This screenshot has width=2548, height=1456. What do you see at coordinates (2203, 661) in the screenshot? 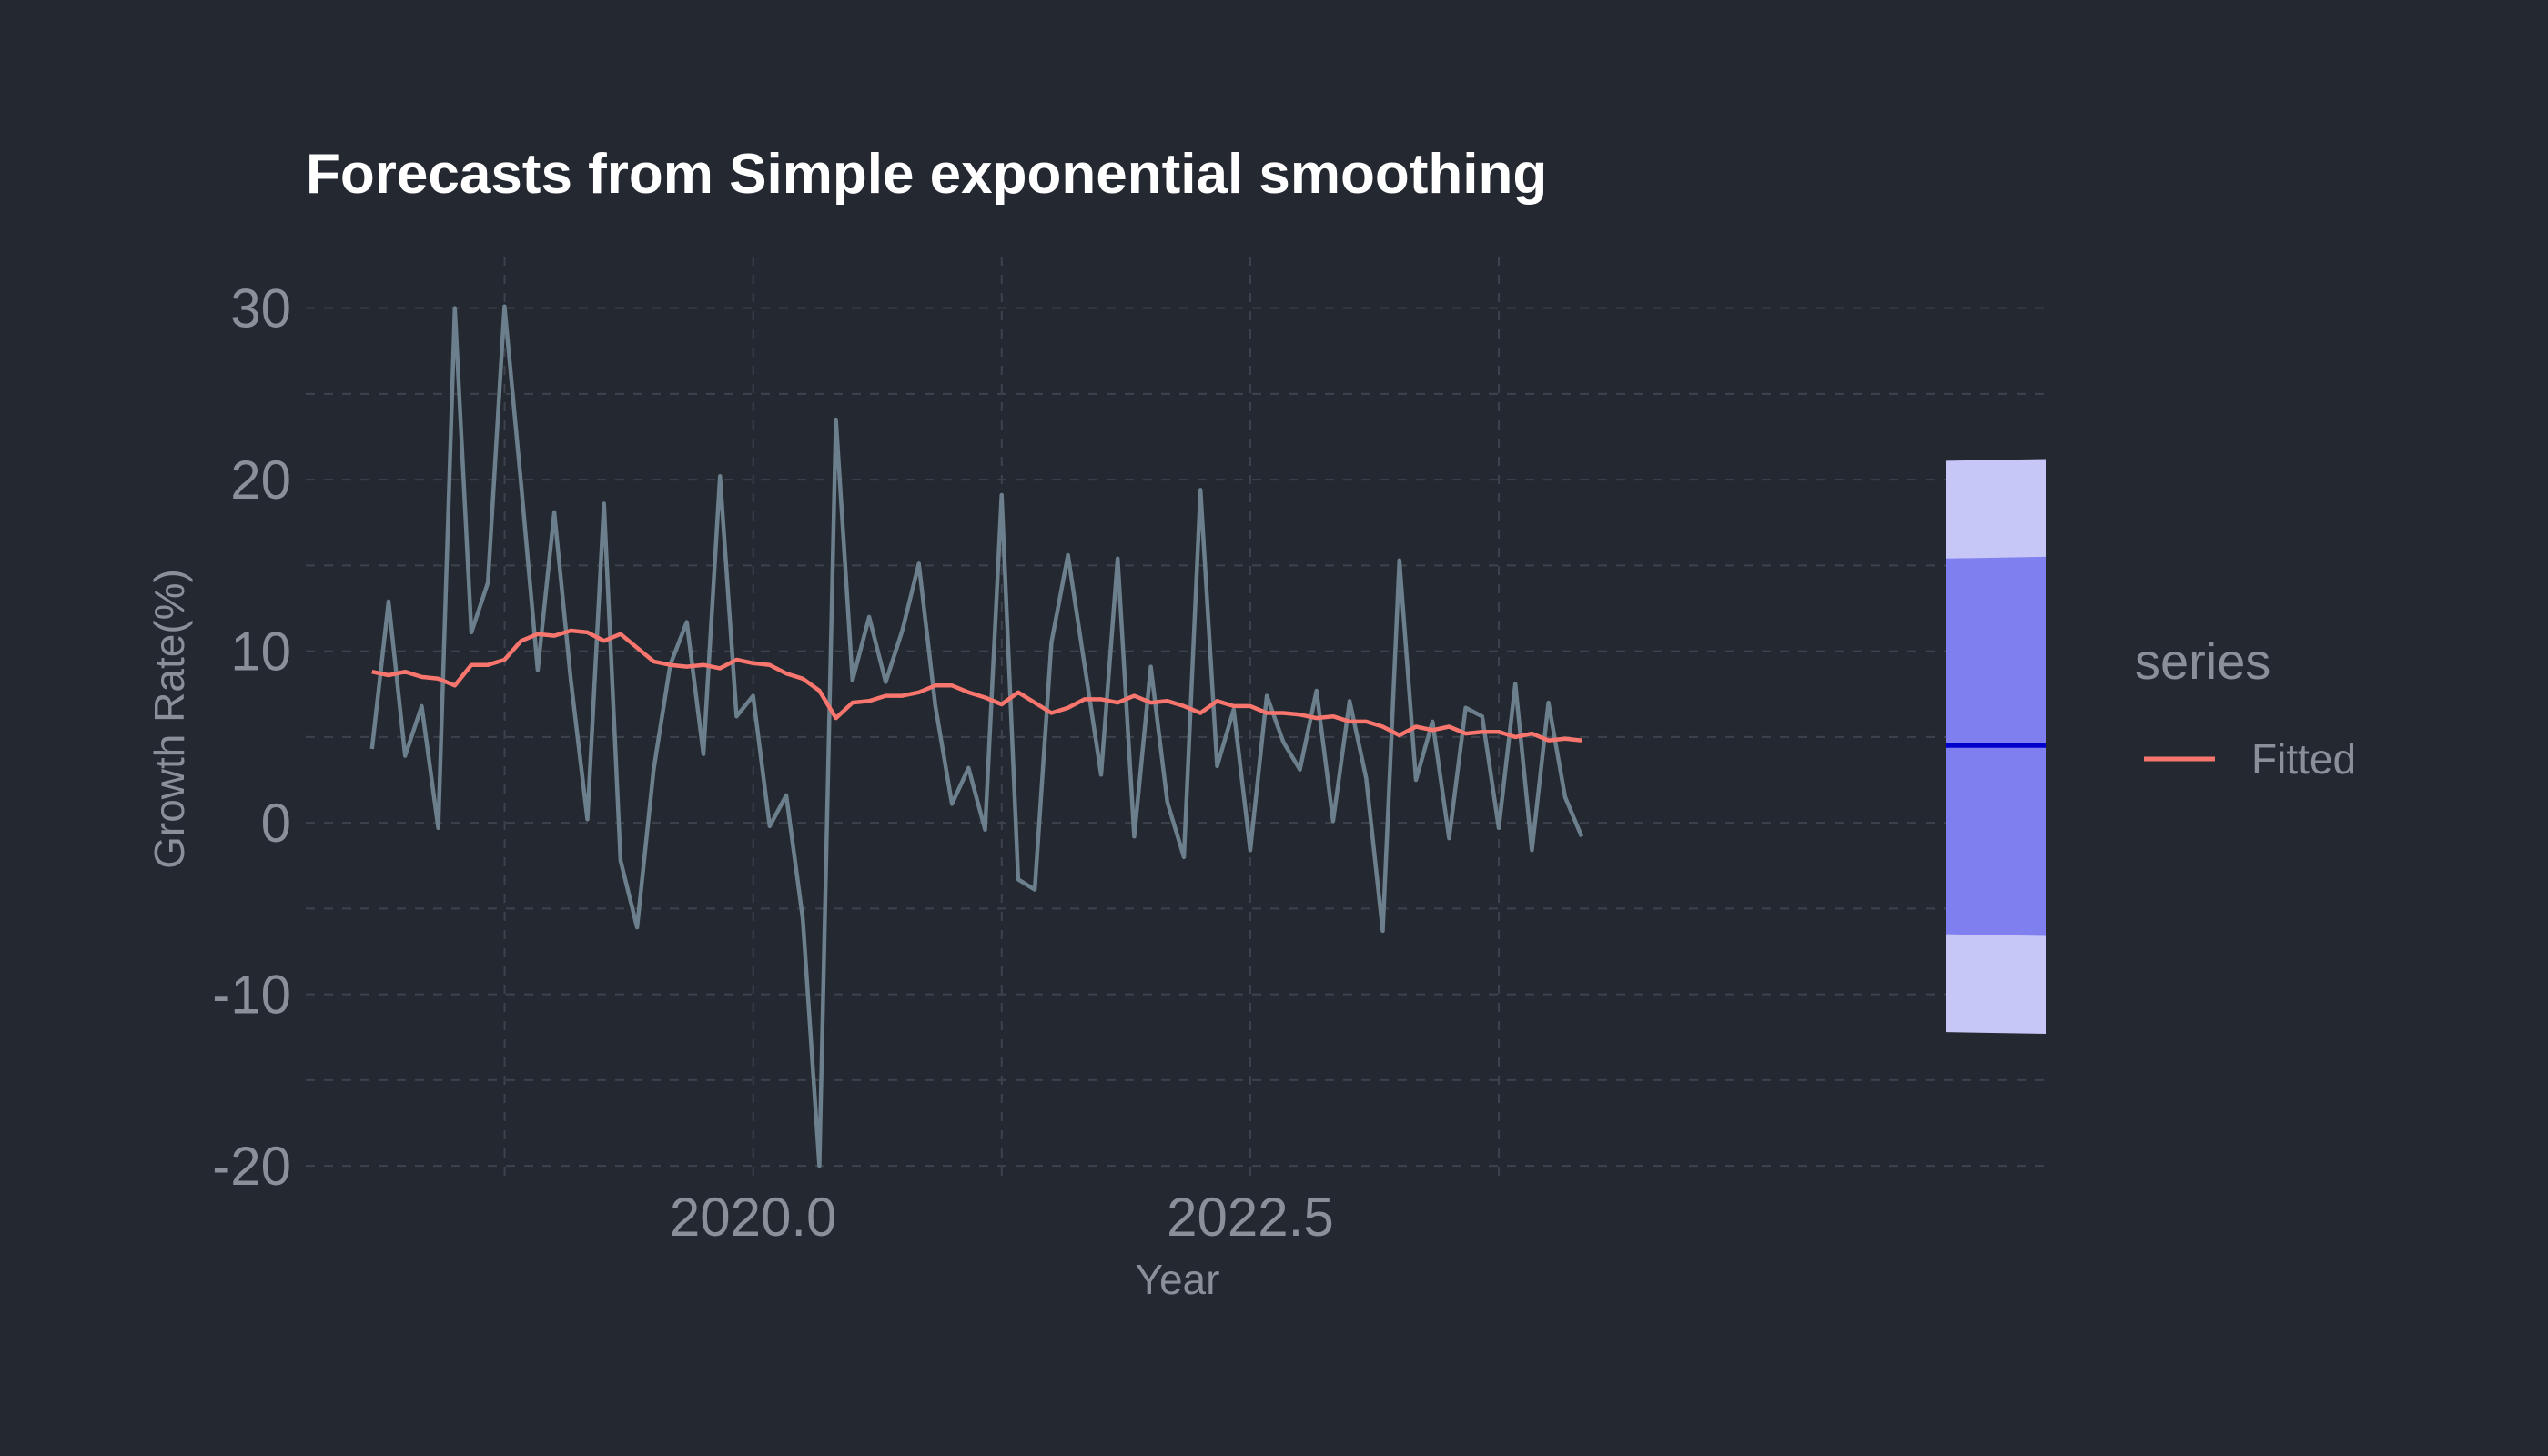
I see `legend-title: series` at bounding box center [2203, 661].